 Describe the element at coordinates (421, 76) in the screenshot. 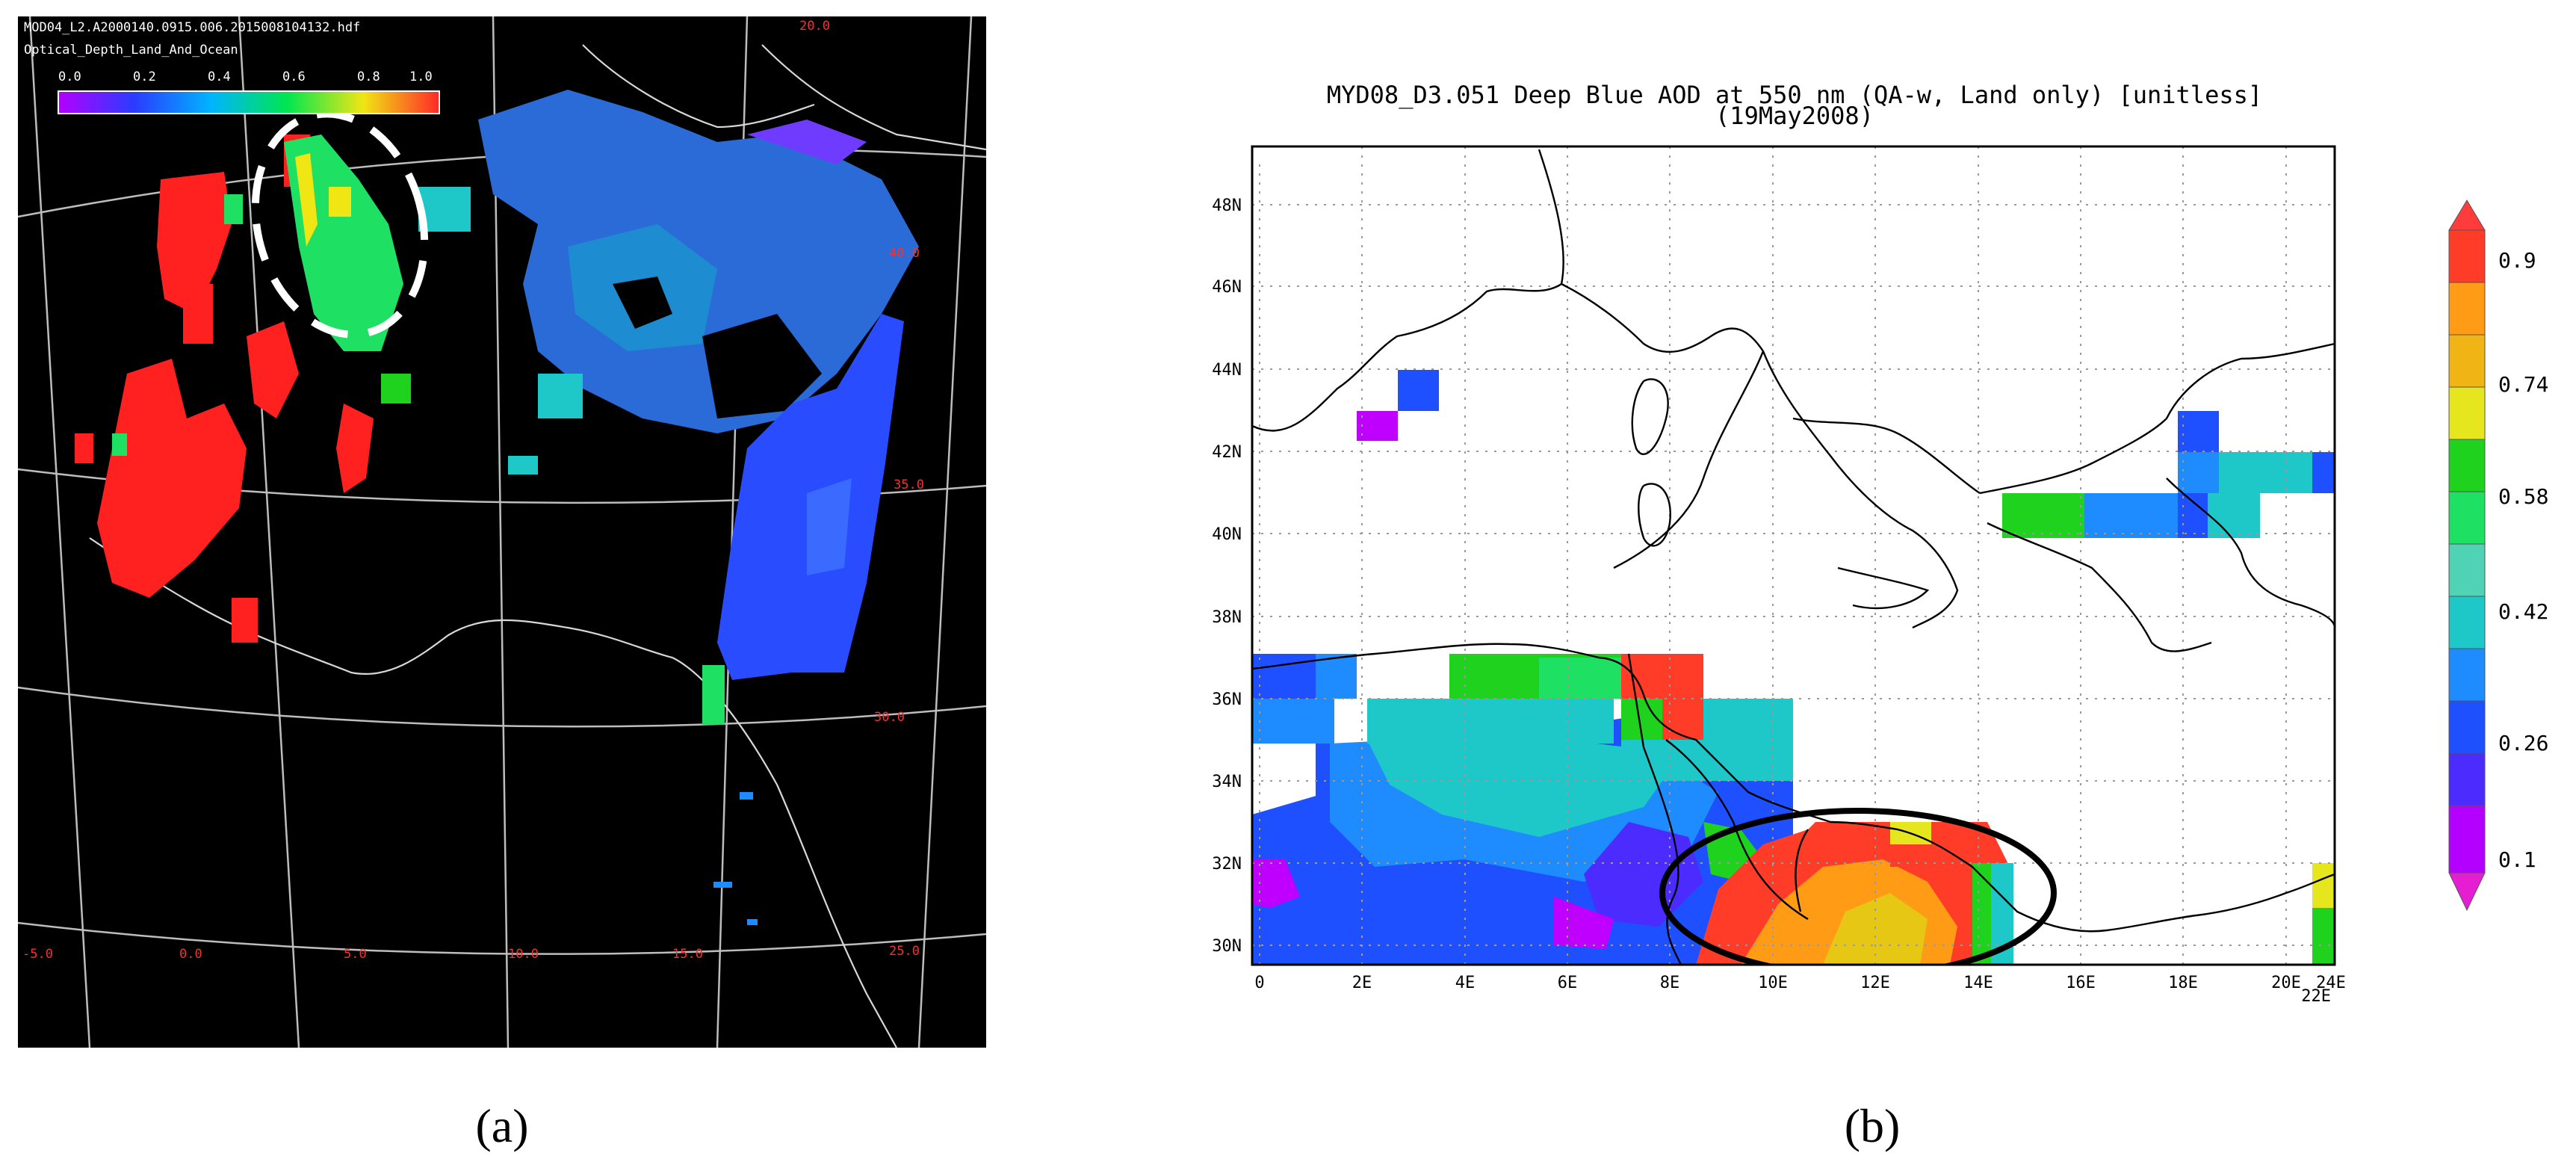

I see `panel-a-cb-tick: 1.0` at that location.